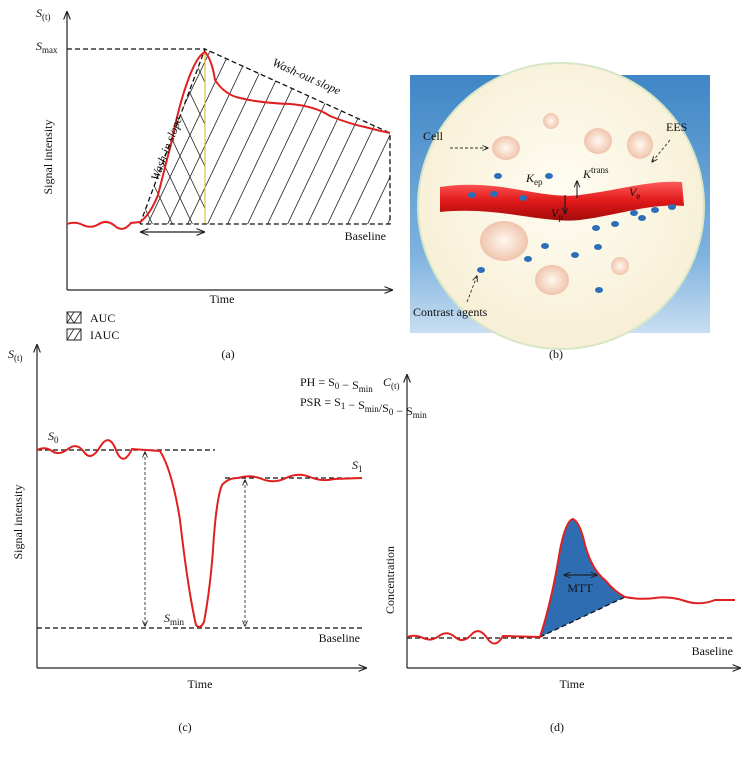 Image resolution: width=746 pixels, height=757 pixels. I want to click on cell-label: Cell, so click(433, 136).